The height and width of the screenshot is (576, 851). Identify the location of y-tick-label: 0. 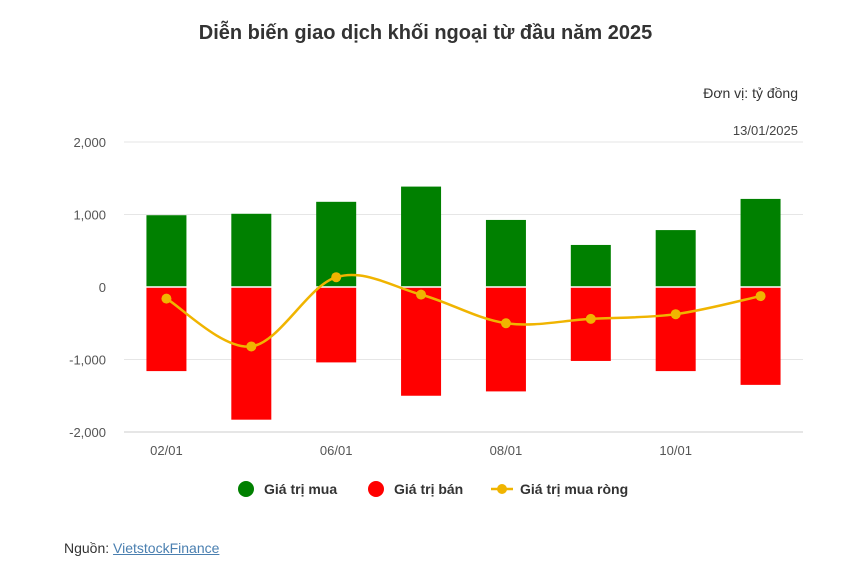
(102, 287).